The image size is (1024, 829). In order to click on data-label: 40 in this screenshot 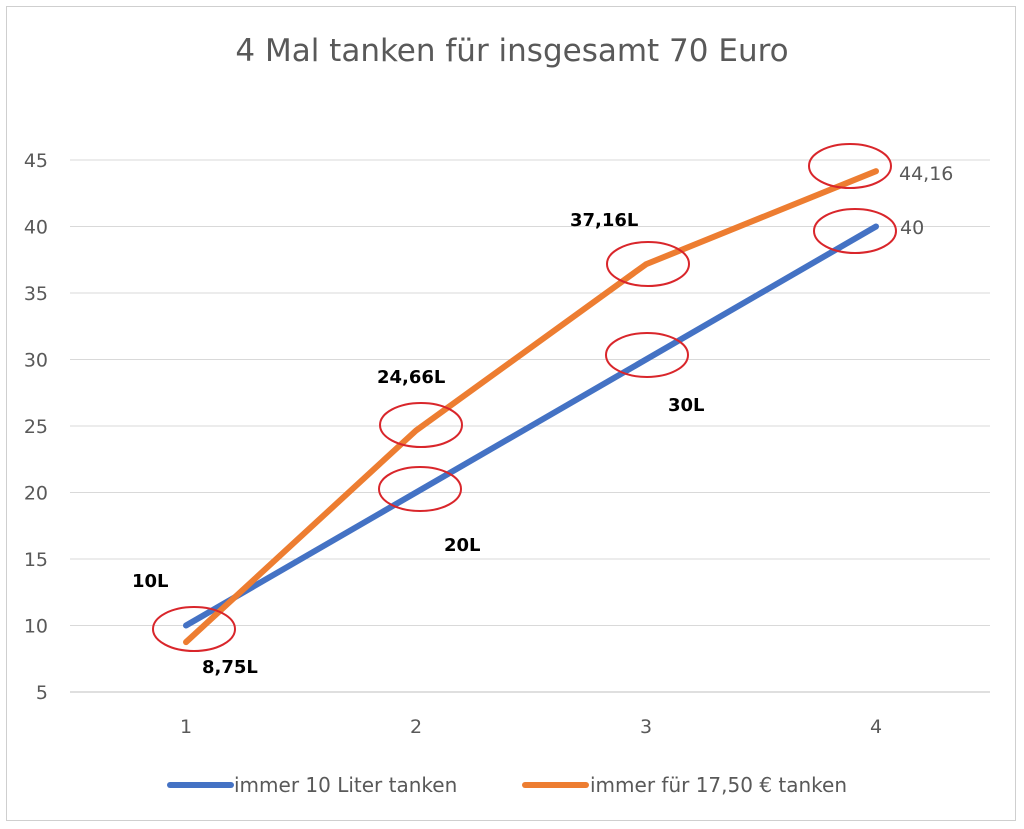, I will do `click(912, 228)`.